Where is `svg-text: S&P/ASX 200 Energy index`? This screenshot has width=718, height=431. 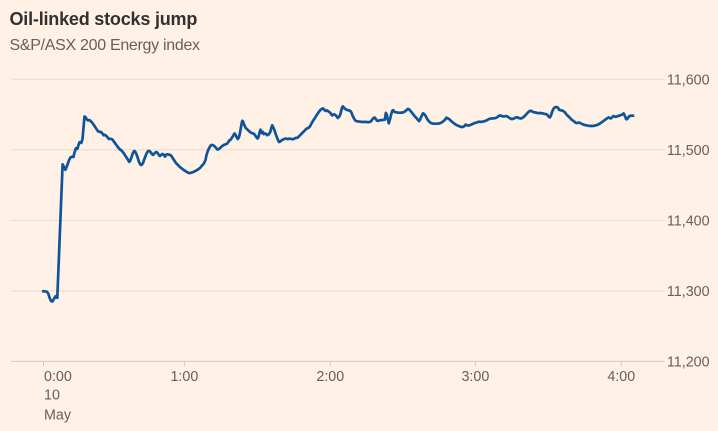 svg-text: S&P/ASX 200 Energy index is located at coordinates (105, 45).